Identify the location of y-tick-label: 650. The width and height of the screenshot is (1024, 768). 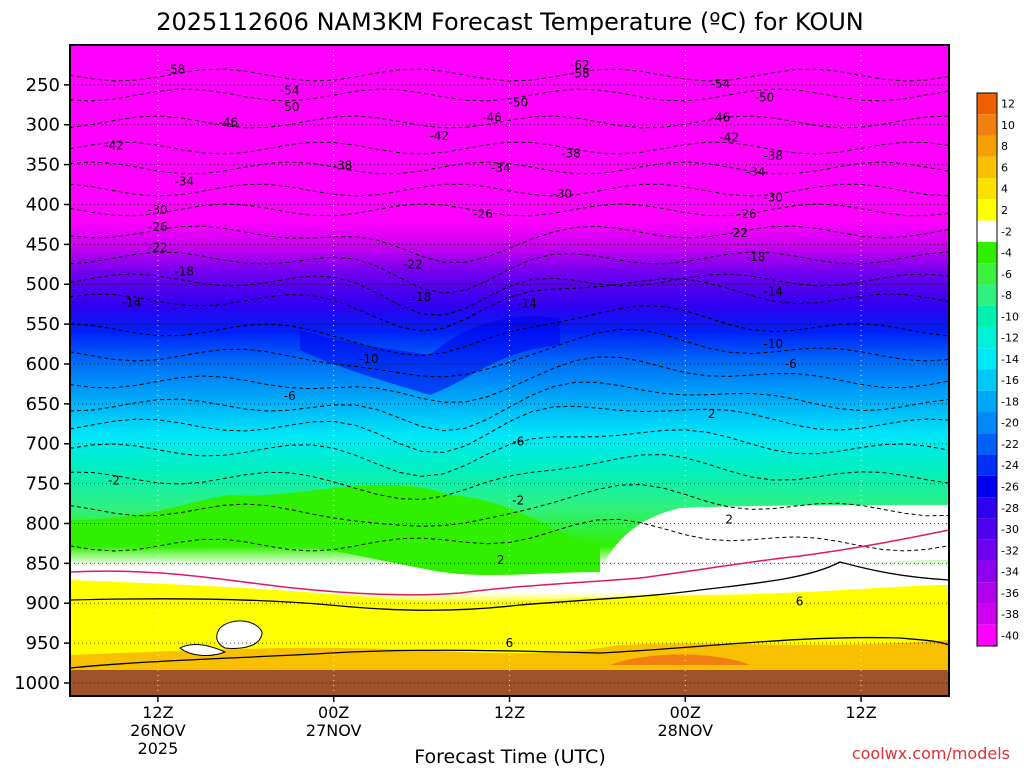
(43, 404).